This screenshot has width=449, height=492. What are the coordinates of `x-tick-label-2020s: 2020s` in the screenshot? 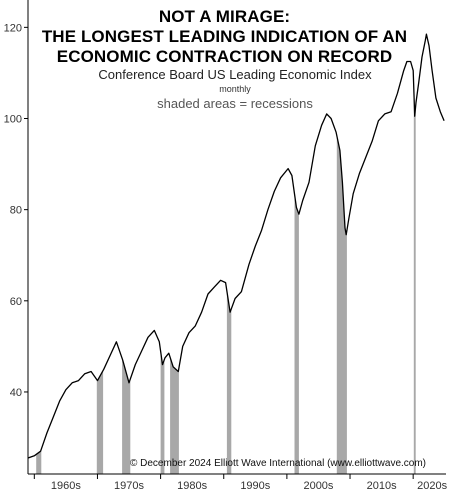 It's located at (432, 486).